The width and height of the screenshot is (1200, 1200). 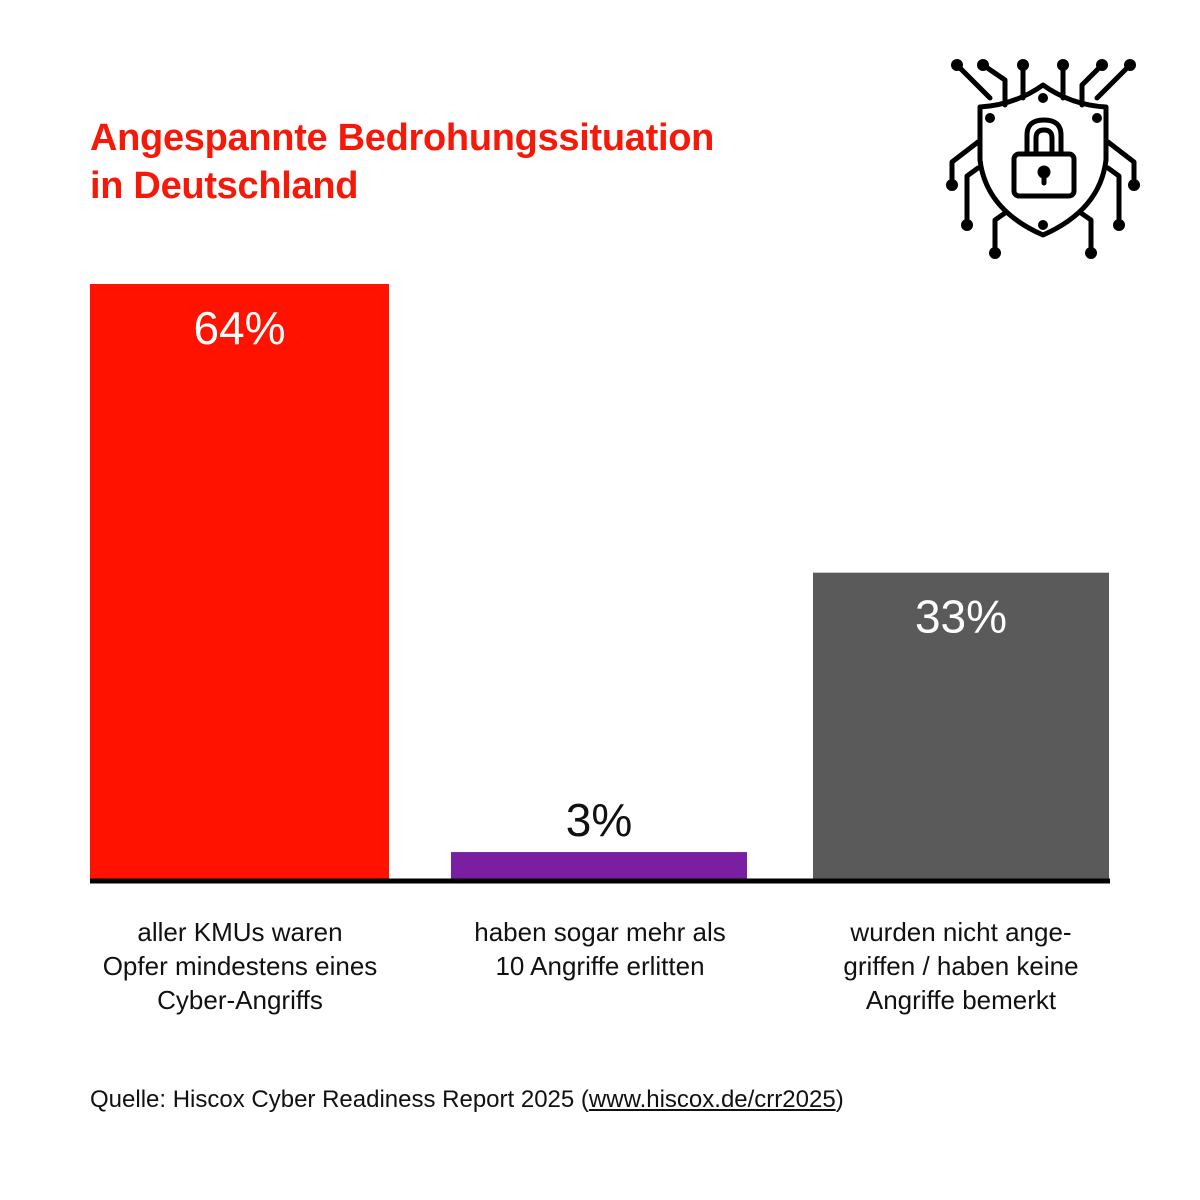 What do you see at coordinates (224, 186) in the screenshot?
I see `title-line-2: in Deutschland` at bounding box center [224, 186].